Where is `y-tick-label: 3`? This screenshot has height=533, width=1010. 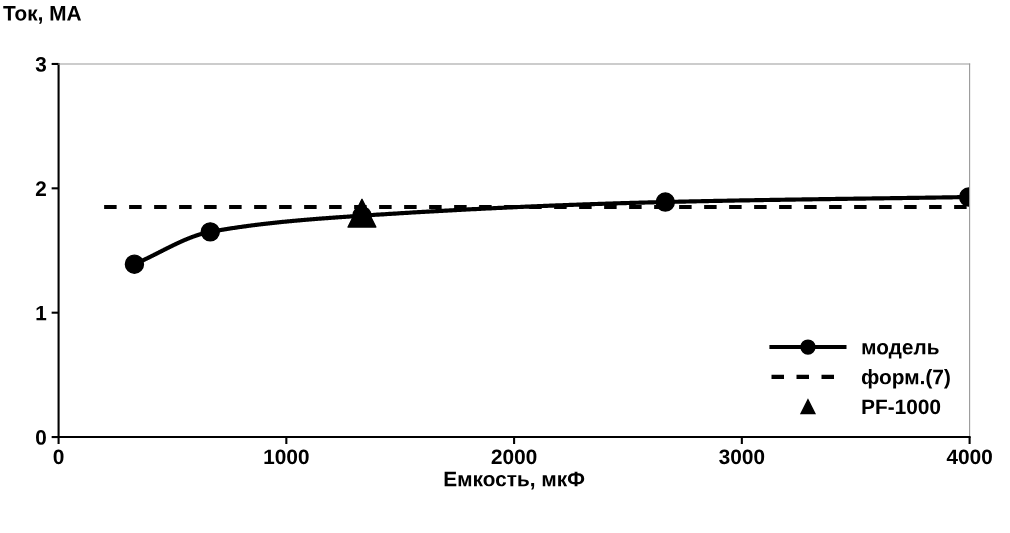
y-tick-label: 3 is located at coordinates (41, 64).